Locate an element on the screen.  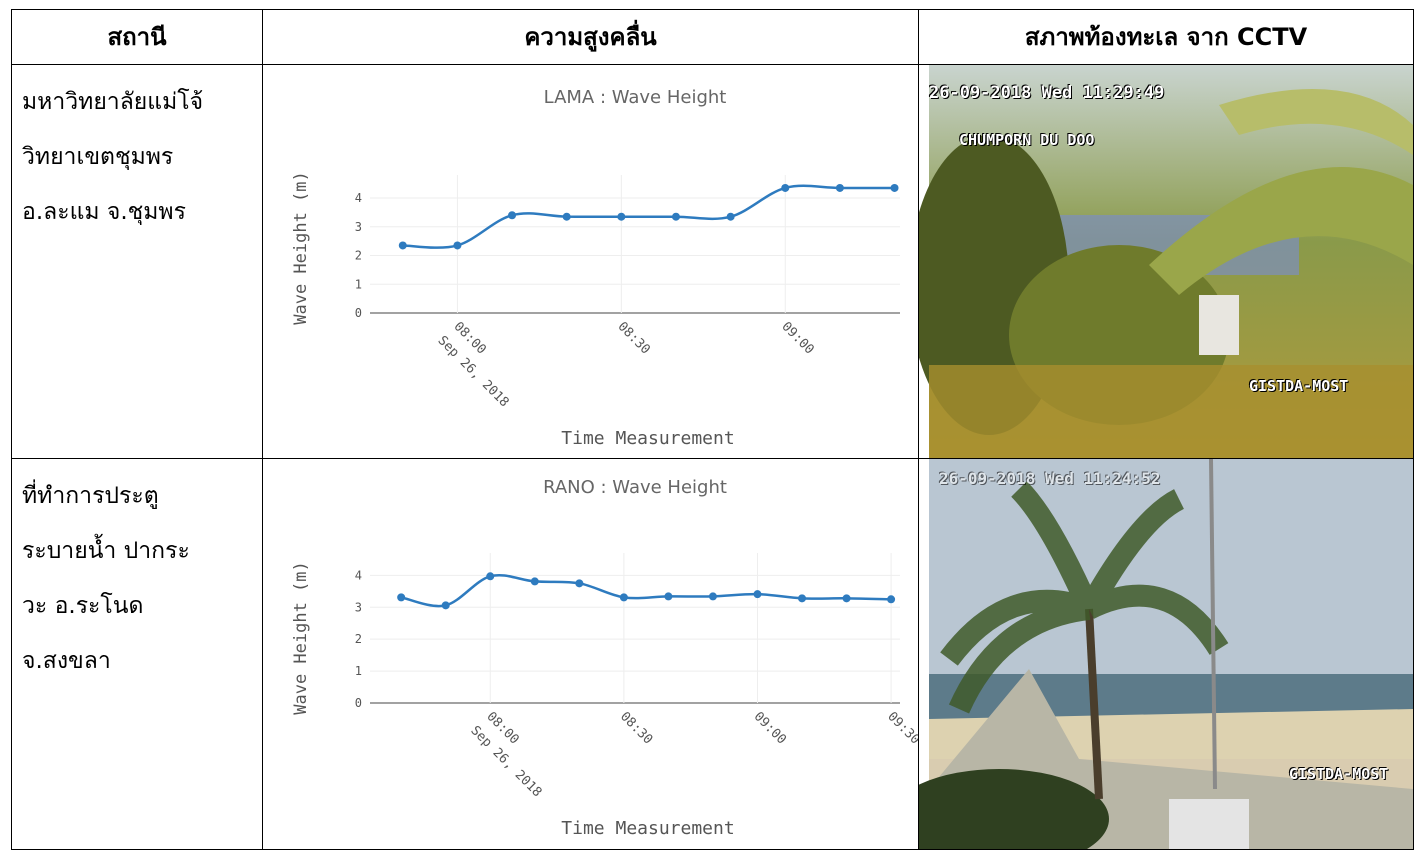
station-line: ระบายน้ำ ปากระ is located at coordinates (106, 551).